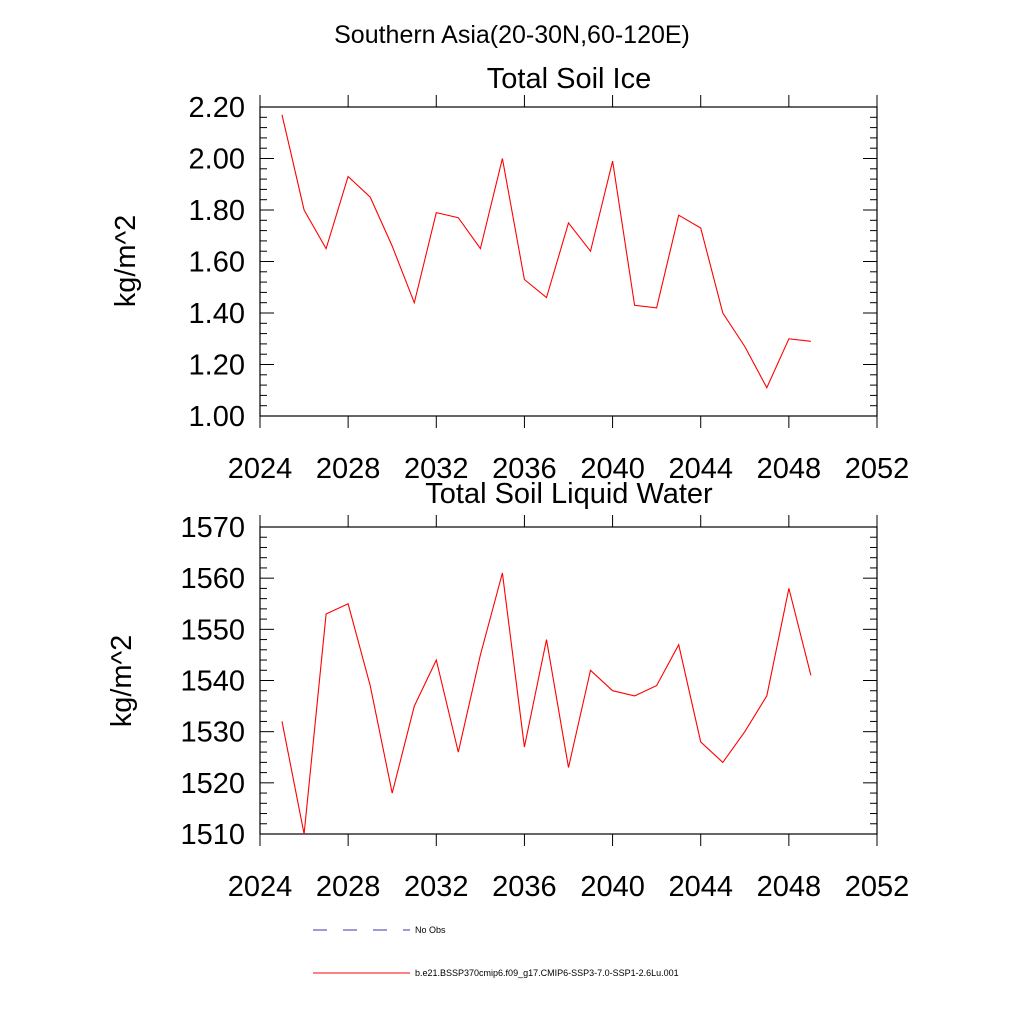 This screenshot has width=1024, height=1024. What do you see at coordinates (217, 108) in the screenshot?
I see `y-tick-label: 2.20` at bounding box center [217, 108].